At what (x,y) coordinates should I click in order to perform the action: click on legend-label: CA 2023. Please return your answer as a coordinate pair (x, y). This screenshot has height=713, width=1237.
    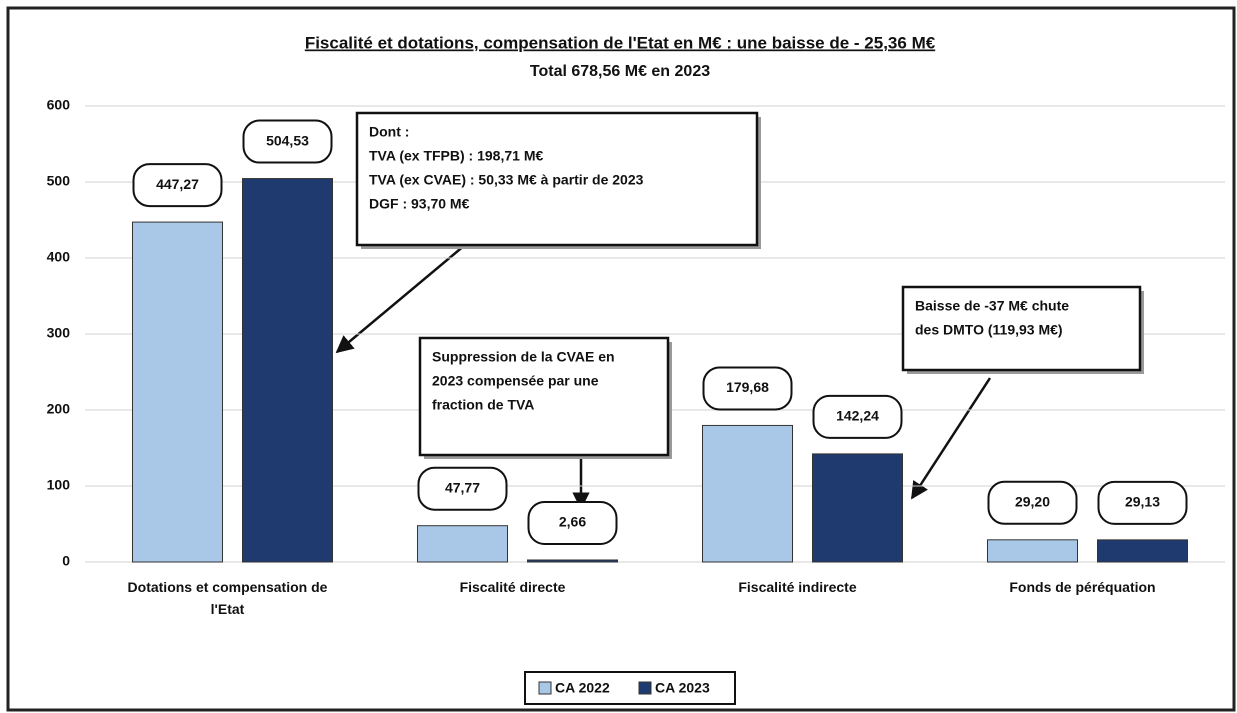
    Looking at the image, I should click on (682, 688).